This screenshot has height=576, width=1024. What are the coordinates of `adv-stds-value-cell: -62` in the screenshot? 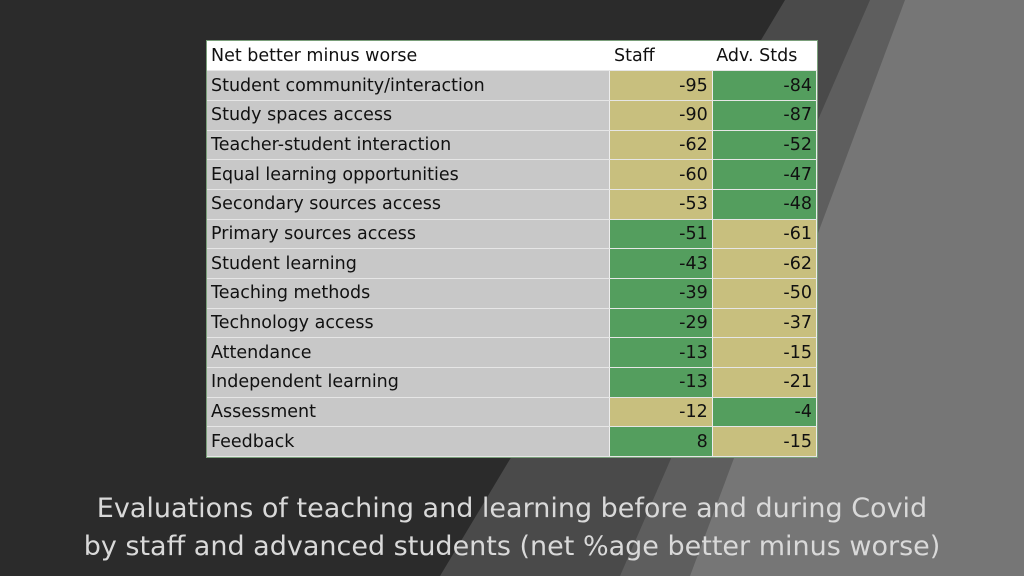 It's located at (765, 263).